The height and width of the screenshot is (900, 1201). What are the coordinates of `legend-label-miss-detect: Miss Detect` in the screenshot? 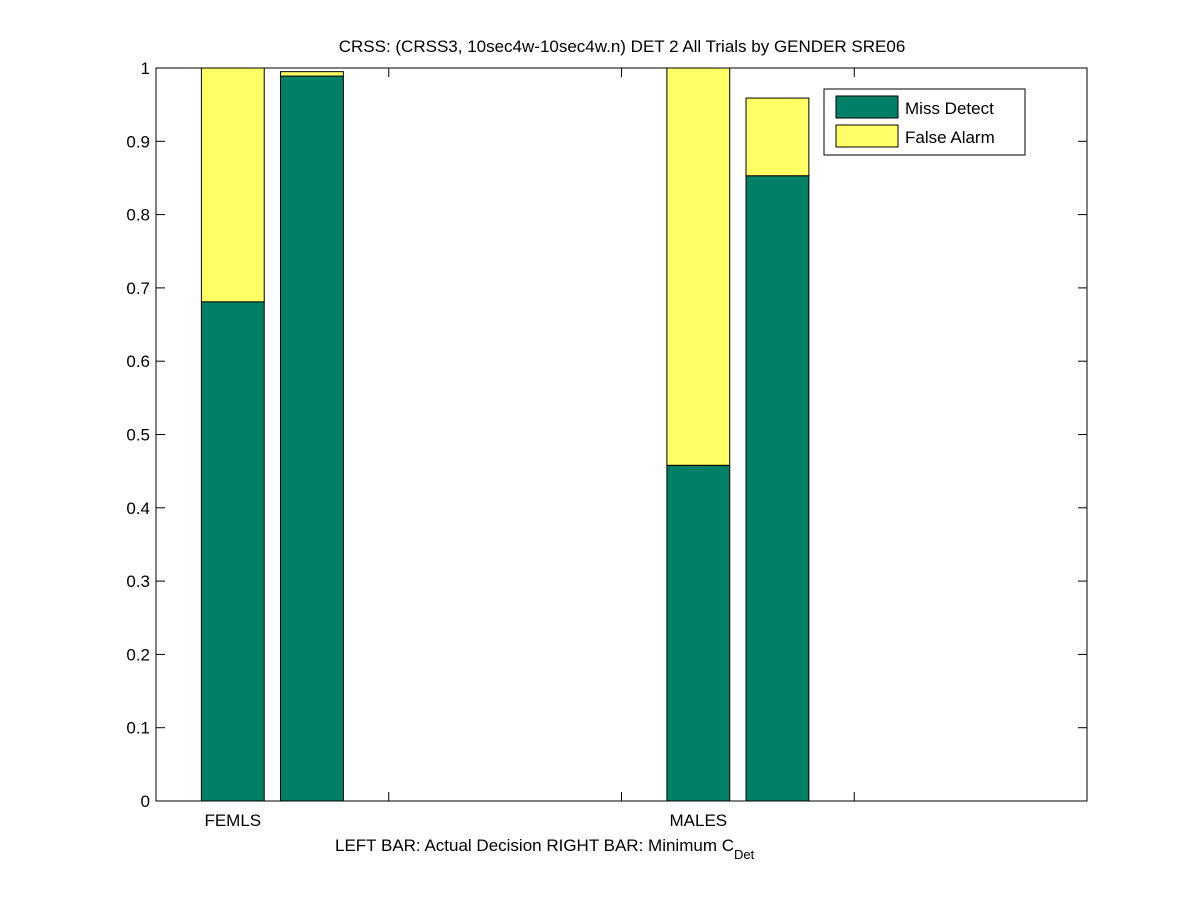 It's located at (949, 108).